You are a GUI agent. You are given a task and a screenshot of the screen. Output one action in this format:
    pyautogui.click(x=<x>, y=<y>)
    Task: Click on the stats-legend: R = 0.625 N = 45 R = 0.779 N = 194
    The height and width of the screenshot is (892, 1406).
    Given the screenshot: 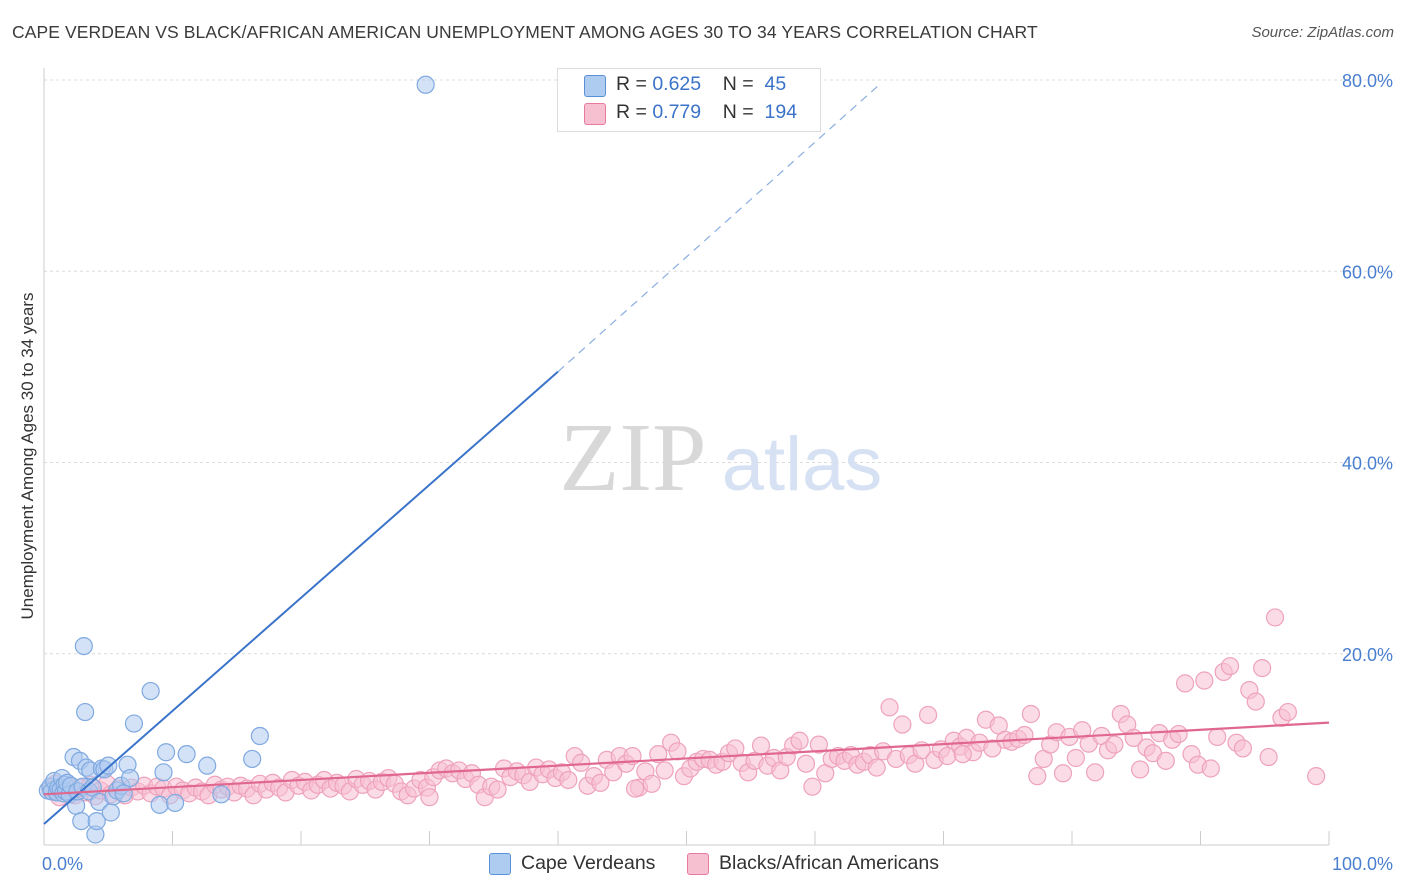 What is the action you would take?
    pyautogui.click(x=689, y=100)
    